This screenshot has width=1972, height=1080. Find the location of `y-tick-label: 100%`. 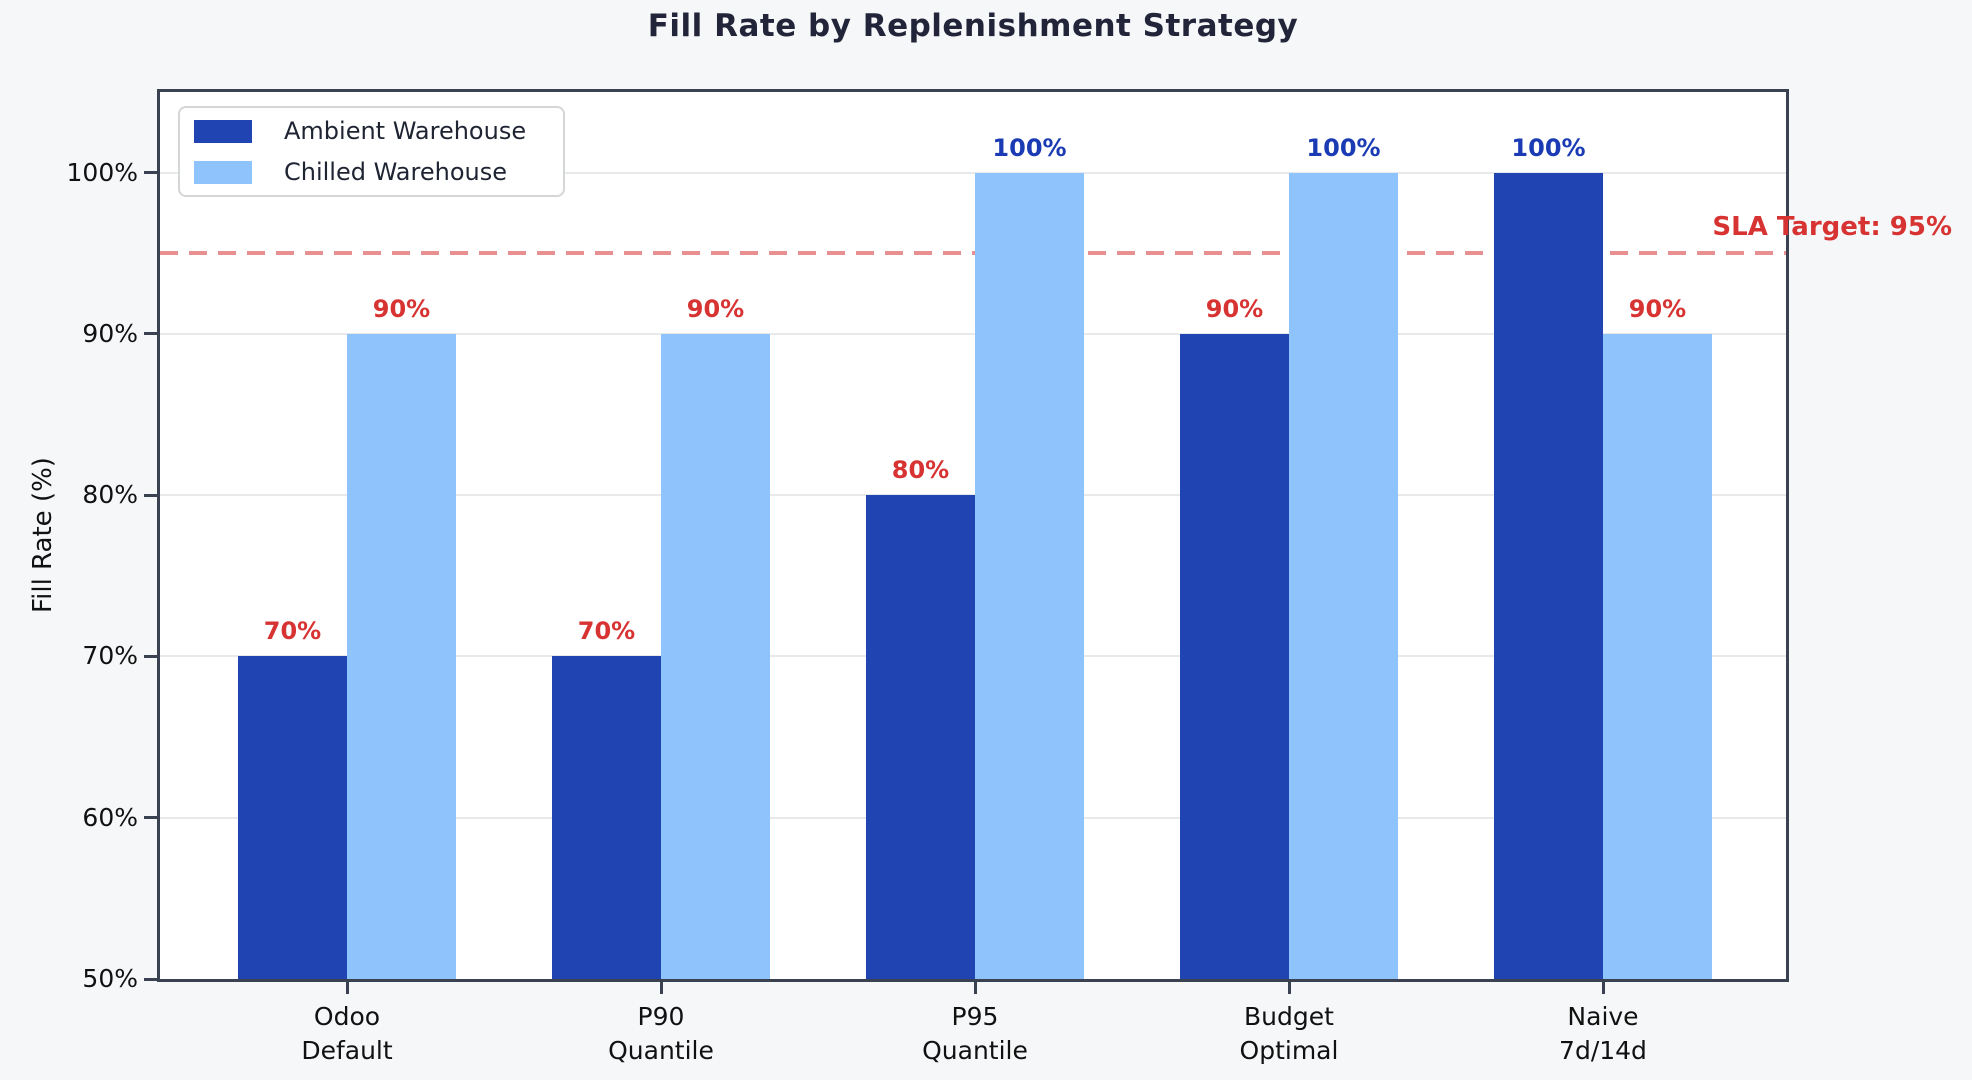

y-tick-label: 100% is located at coordinates (102, 172).